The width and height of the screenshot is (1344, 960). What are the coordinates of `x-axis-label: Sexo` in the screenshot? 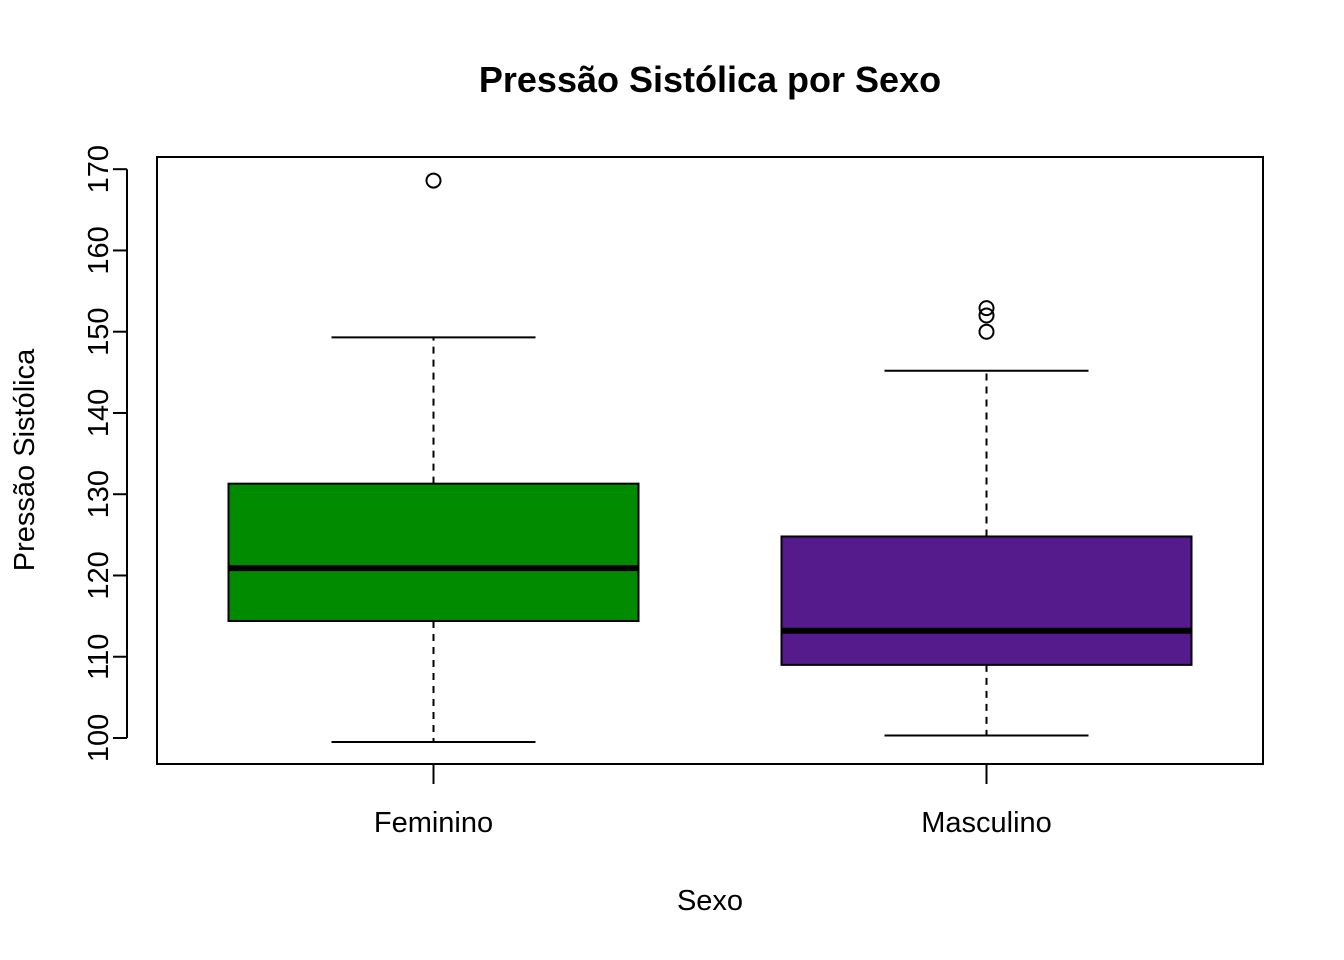 It's located at (710, 901).